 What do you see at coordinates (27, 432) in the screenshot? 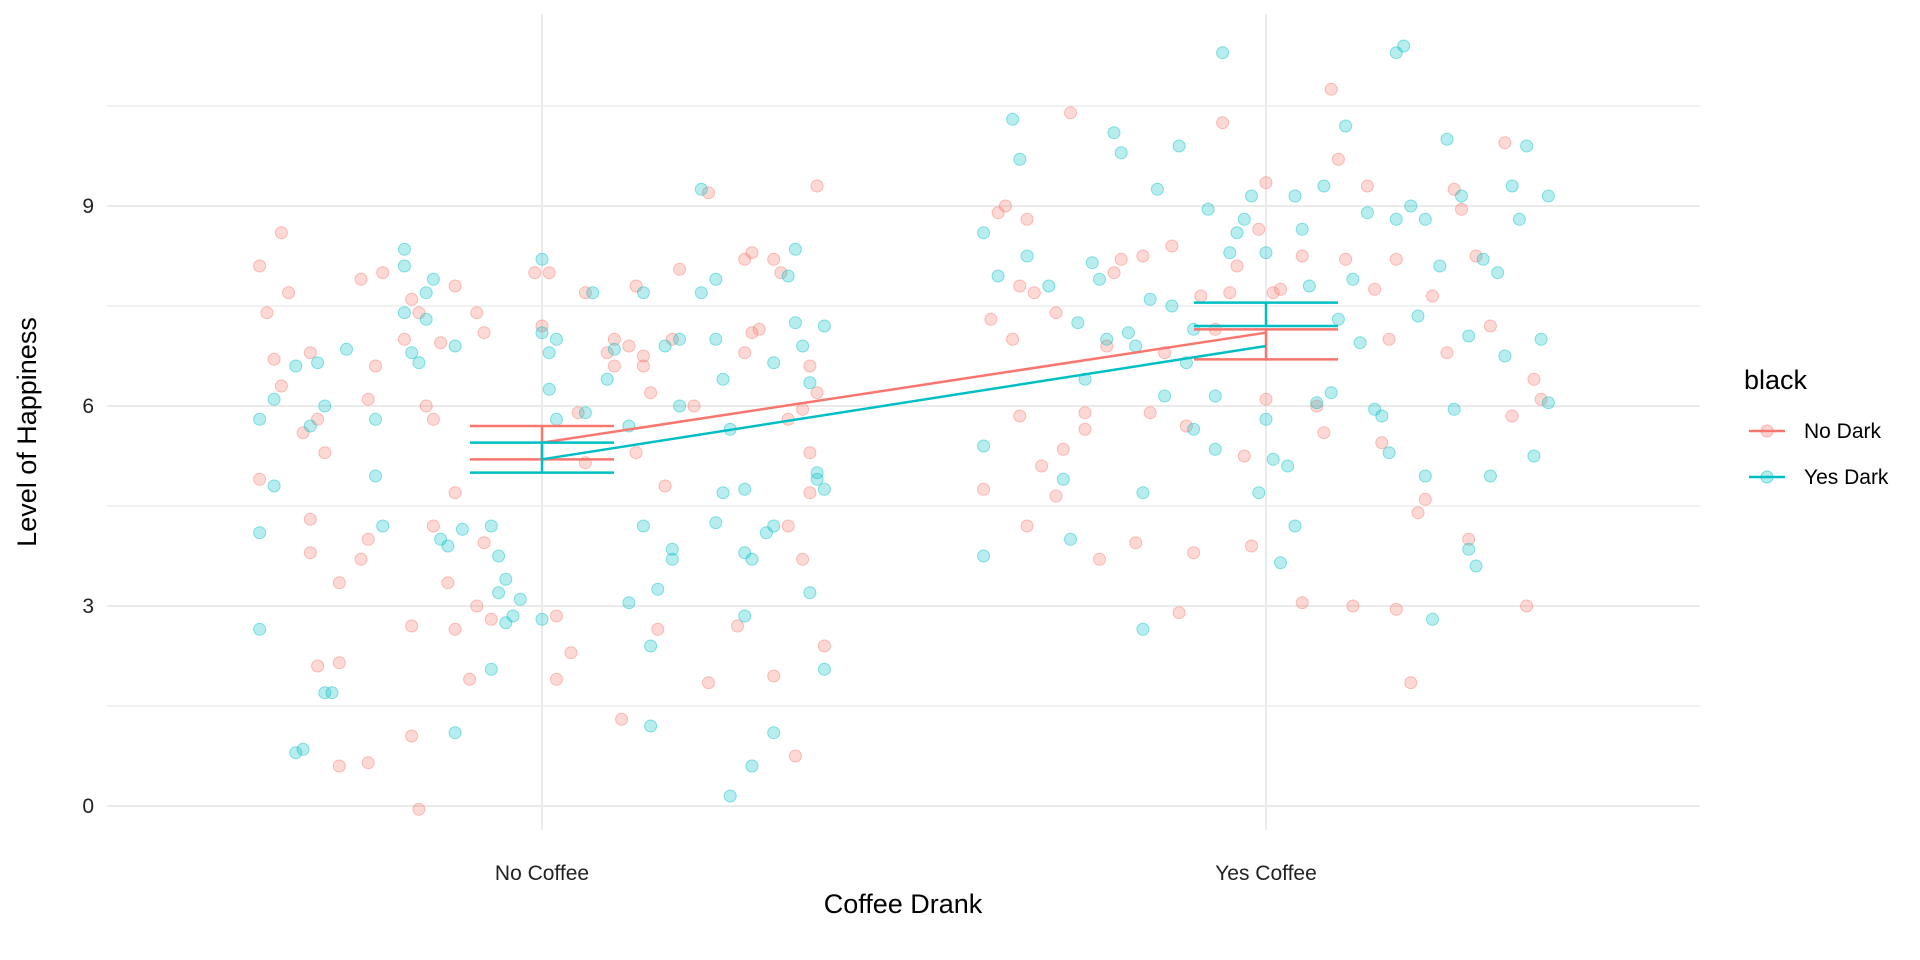
I see `y-axis-title: Level of Happiness` at bounding box center [27, 432].